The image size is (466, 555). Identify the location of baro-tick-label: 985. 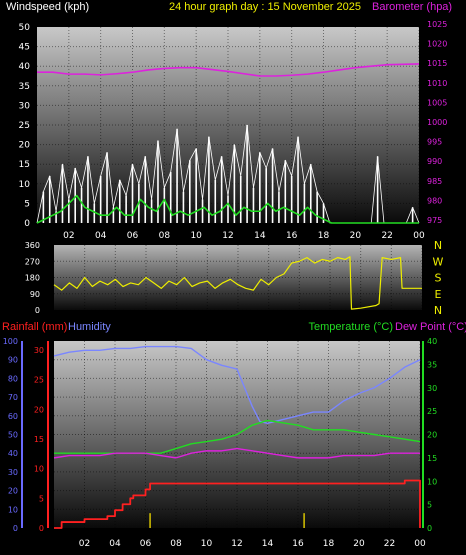
(434, 181).